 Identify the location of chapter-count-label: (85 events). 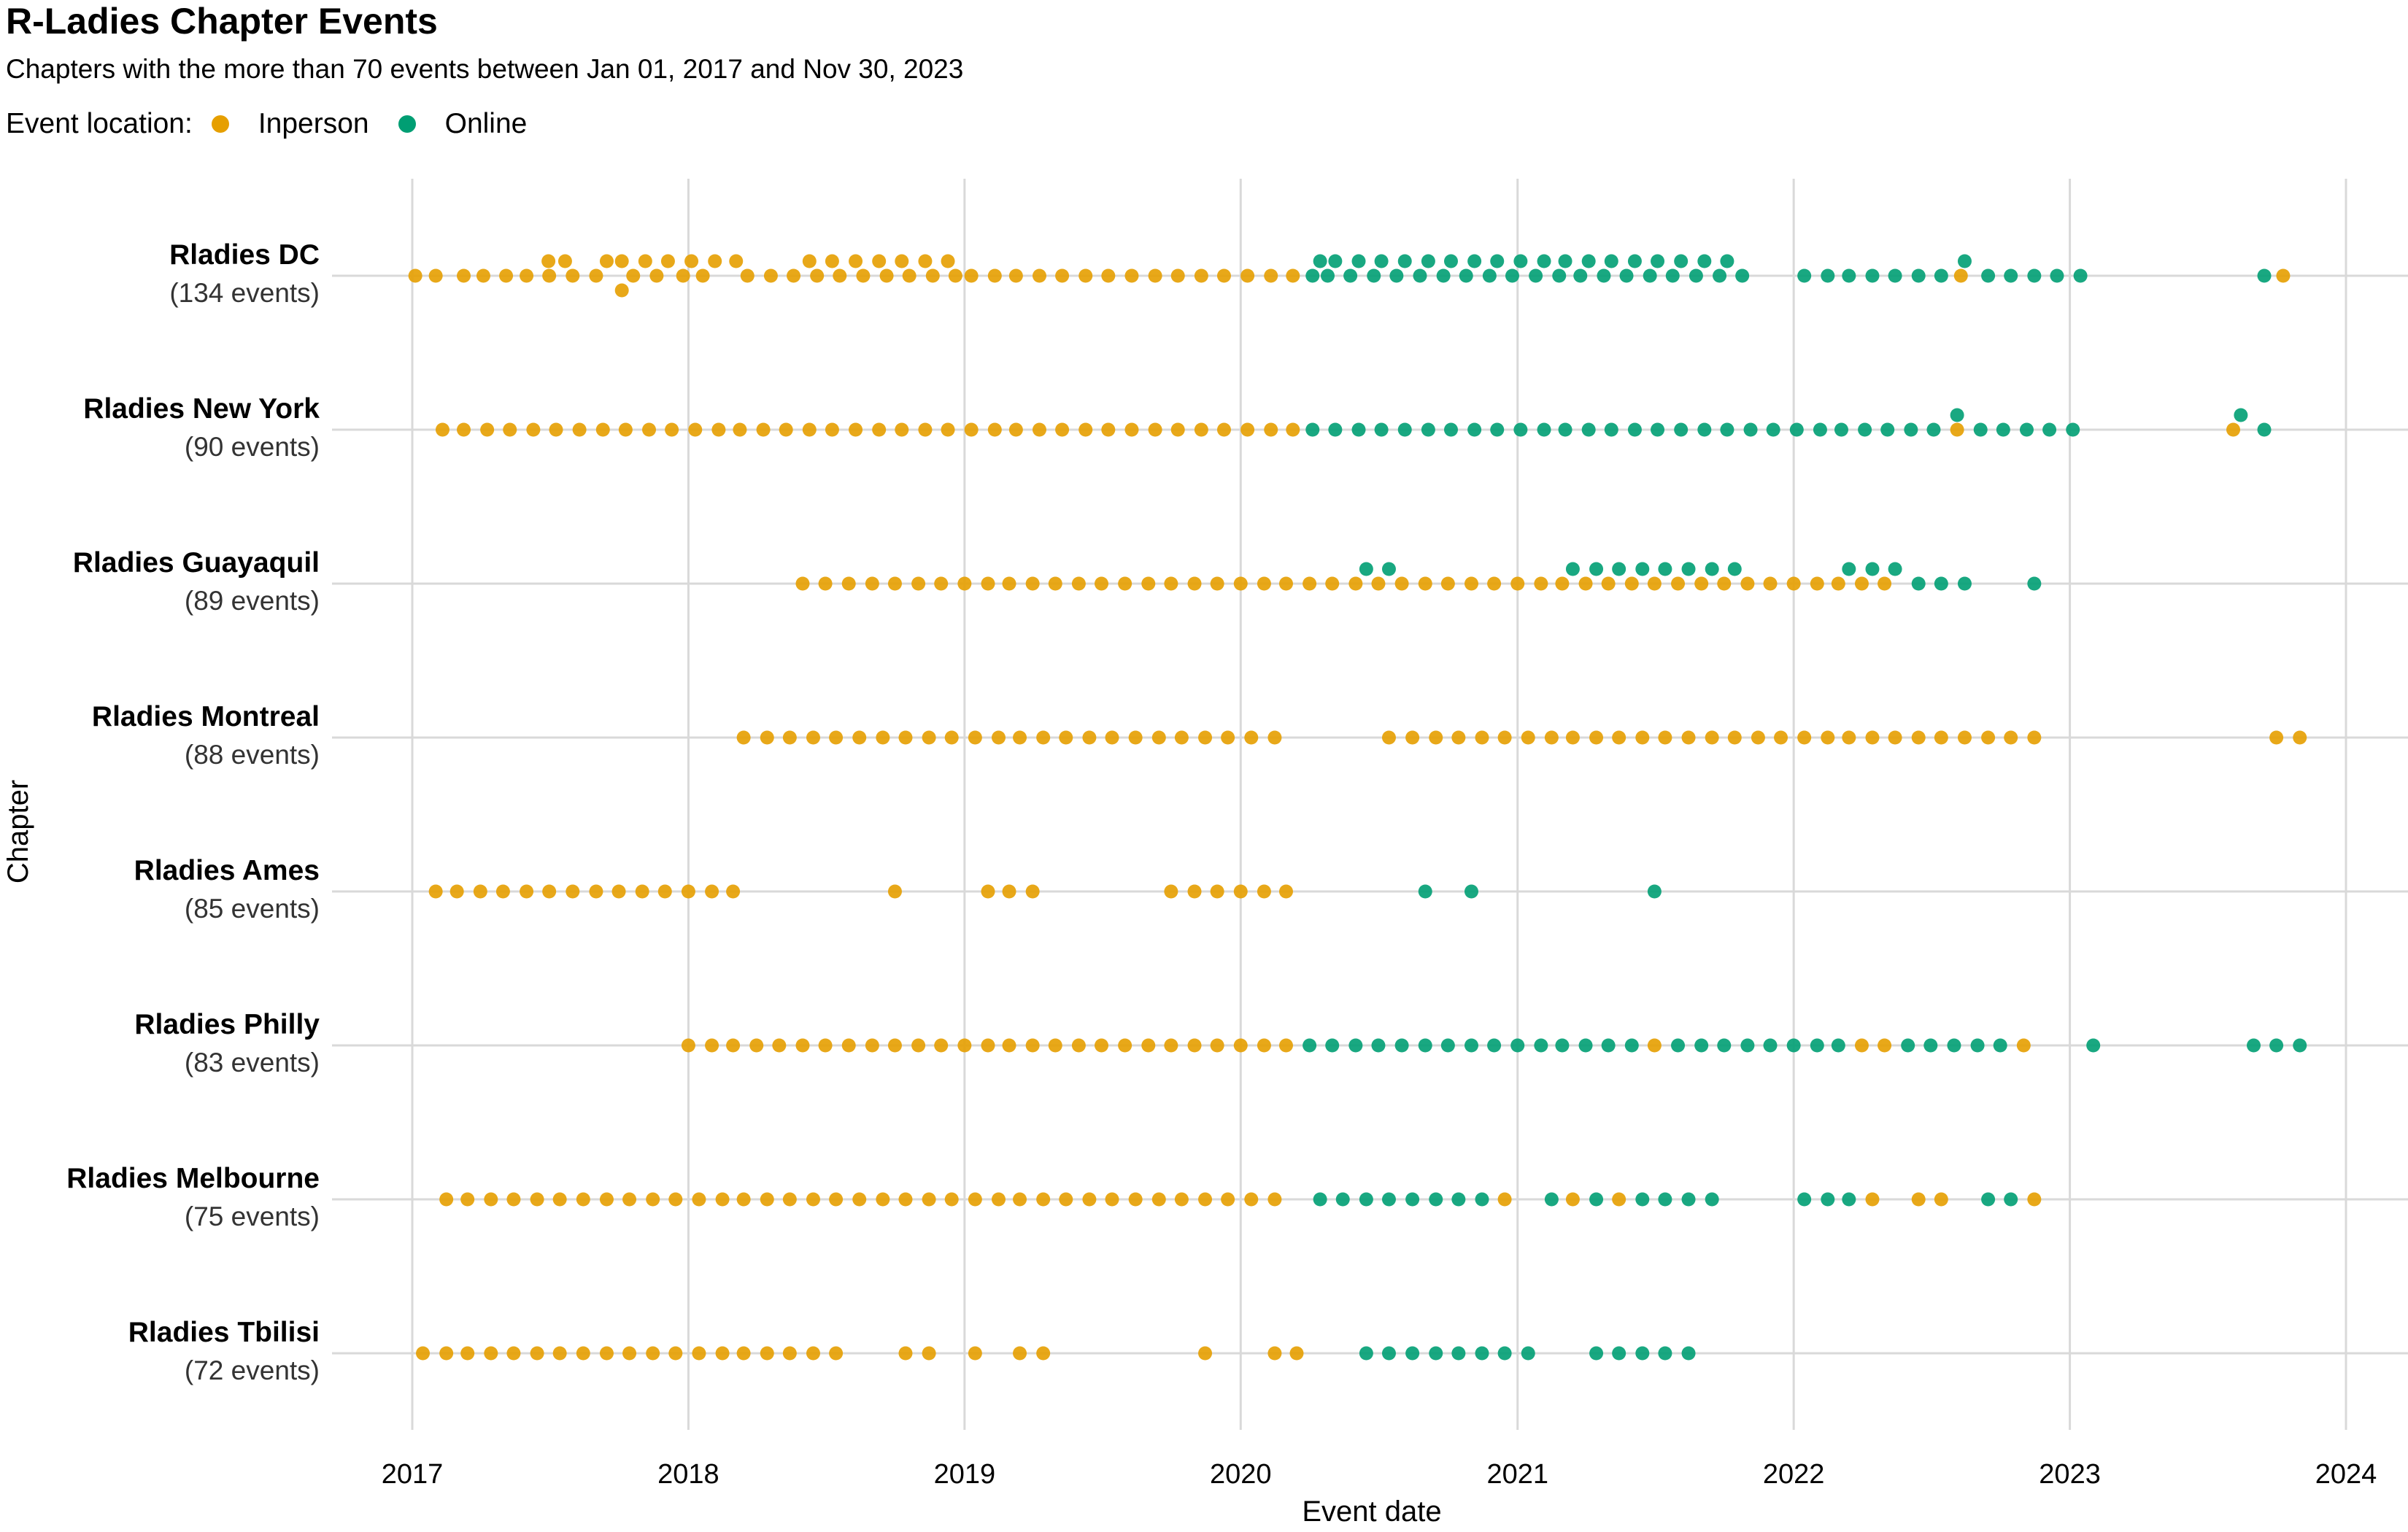
(252, 909).